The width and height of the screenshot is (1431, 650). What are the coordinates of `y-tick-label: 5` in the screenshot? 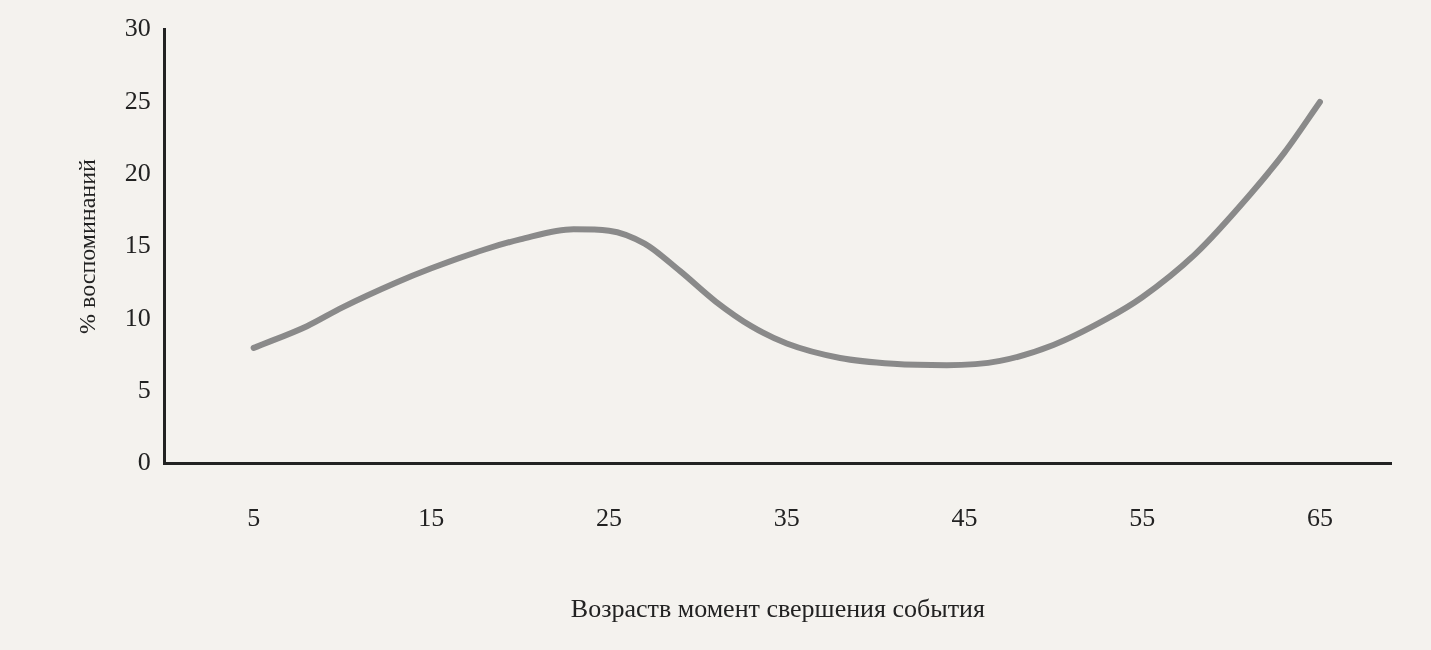 It's located at (144, 390).